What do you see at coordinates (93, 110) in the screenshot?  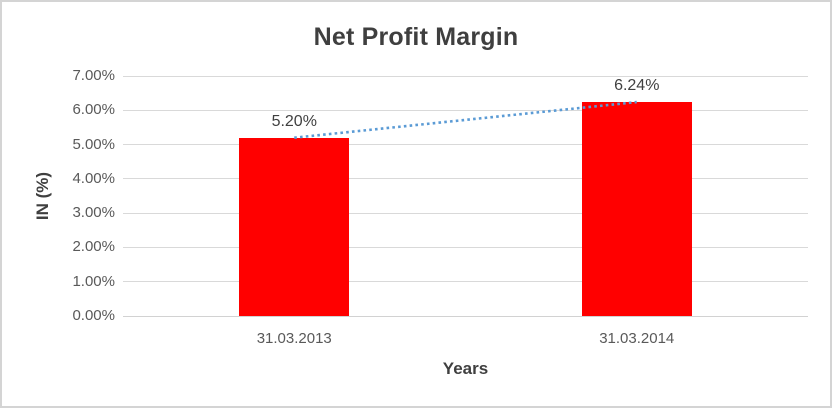 I see `y-tick-label: 6.00%` at bounding box center [93, 110].